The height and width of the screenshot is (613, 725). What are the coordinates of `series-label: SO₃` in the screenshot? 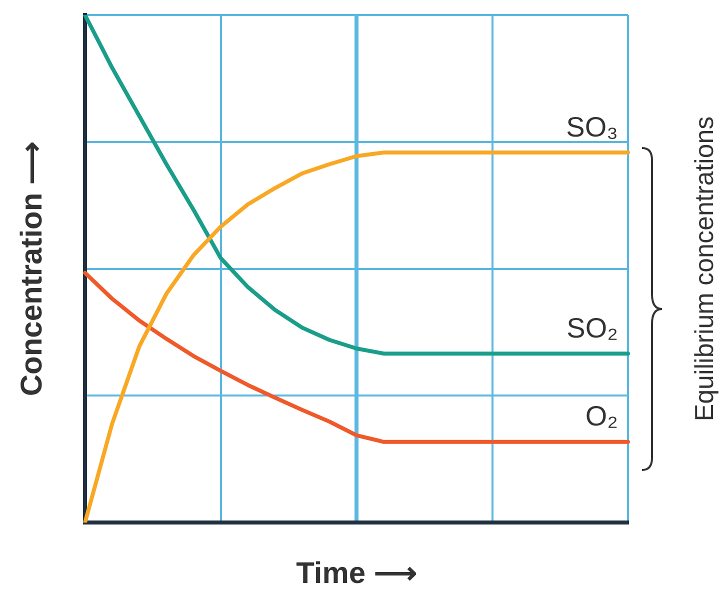 It's located at (592, 126).